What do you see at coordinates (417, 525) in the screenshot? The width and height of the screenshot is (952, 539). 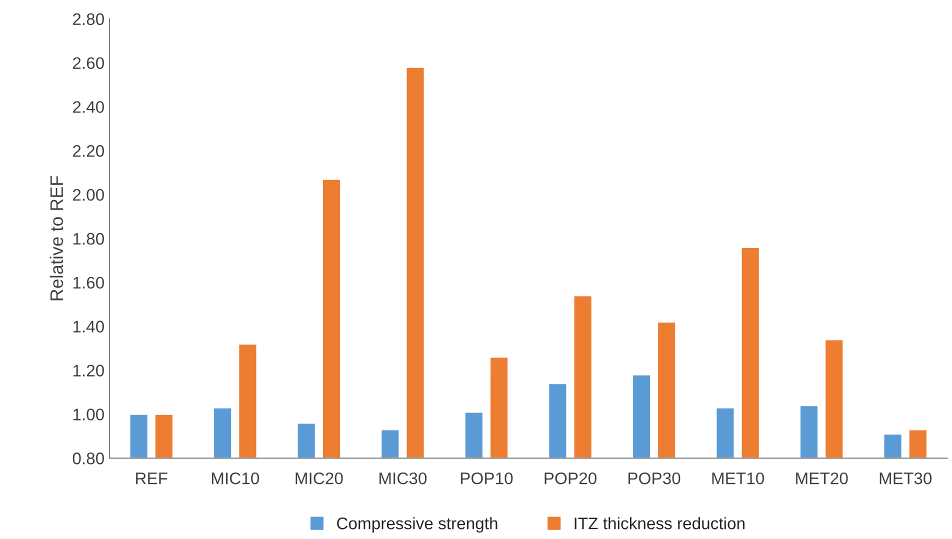 I see `legend-label: Compressive strength` at bounding box center [417, 525].